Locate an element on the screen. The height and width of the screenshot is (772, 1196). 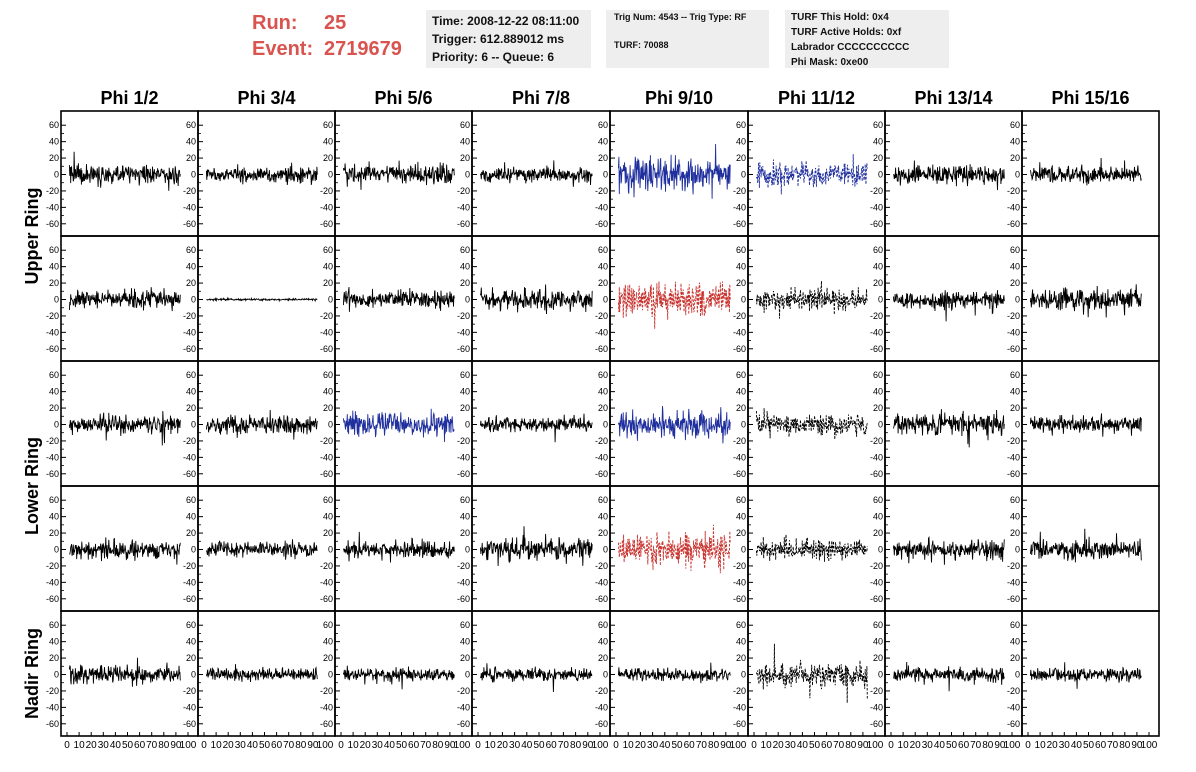
event-value: 2719679 is located at coordinates (363, 49).